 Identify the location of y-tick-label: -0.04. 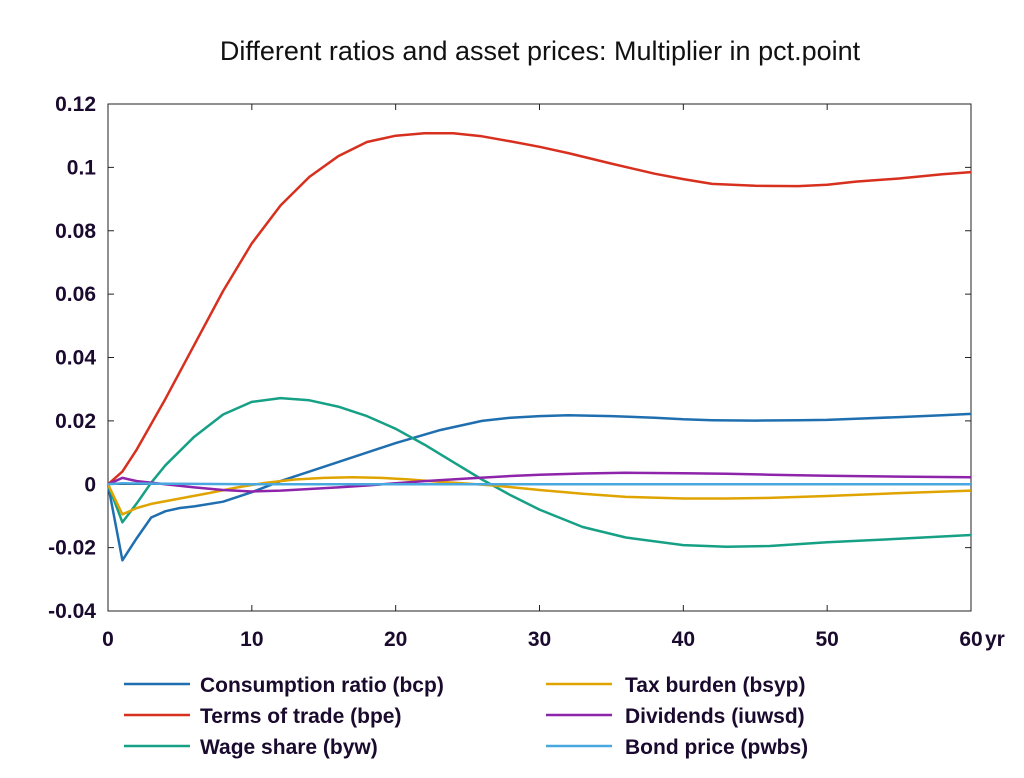
(72, 611).